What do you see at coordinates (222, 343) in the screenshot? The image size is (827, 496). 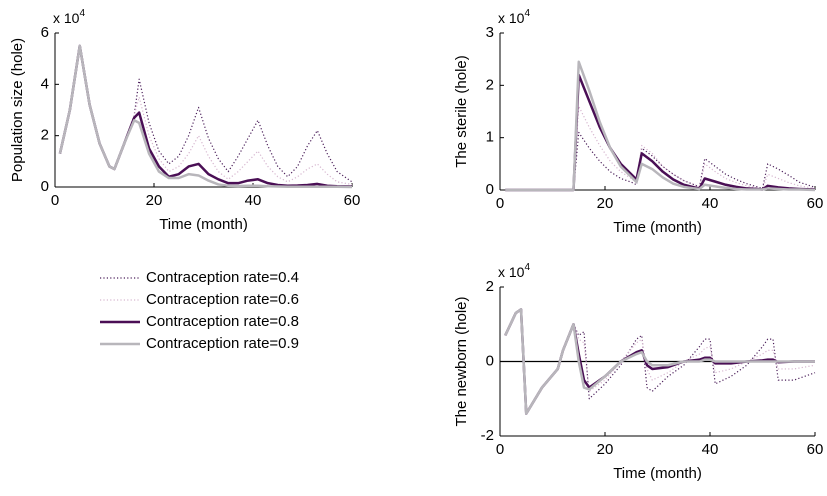 I see `legend-label: Contraception rate=0.9` at bounding box center [222, 343].